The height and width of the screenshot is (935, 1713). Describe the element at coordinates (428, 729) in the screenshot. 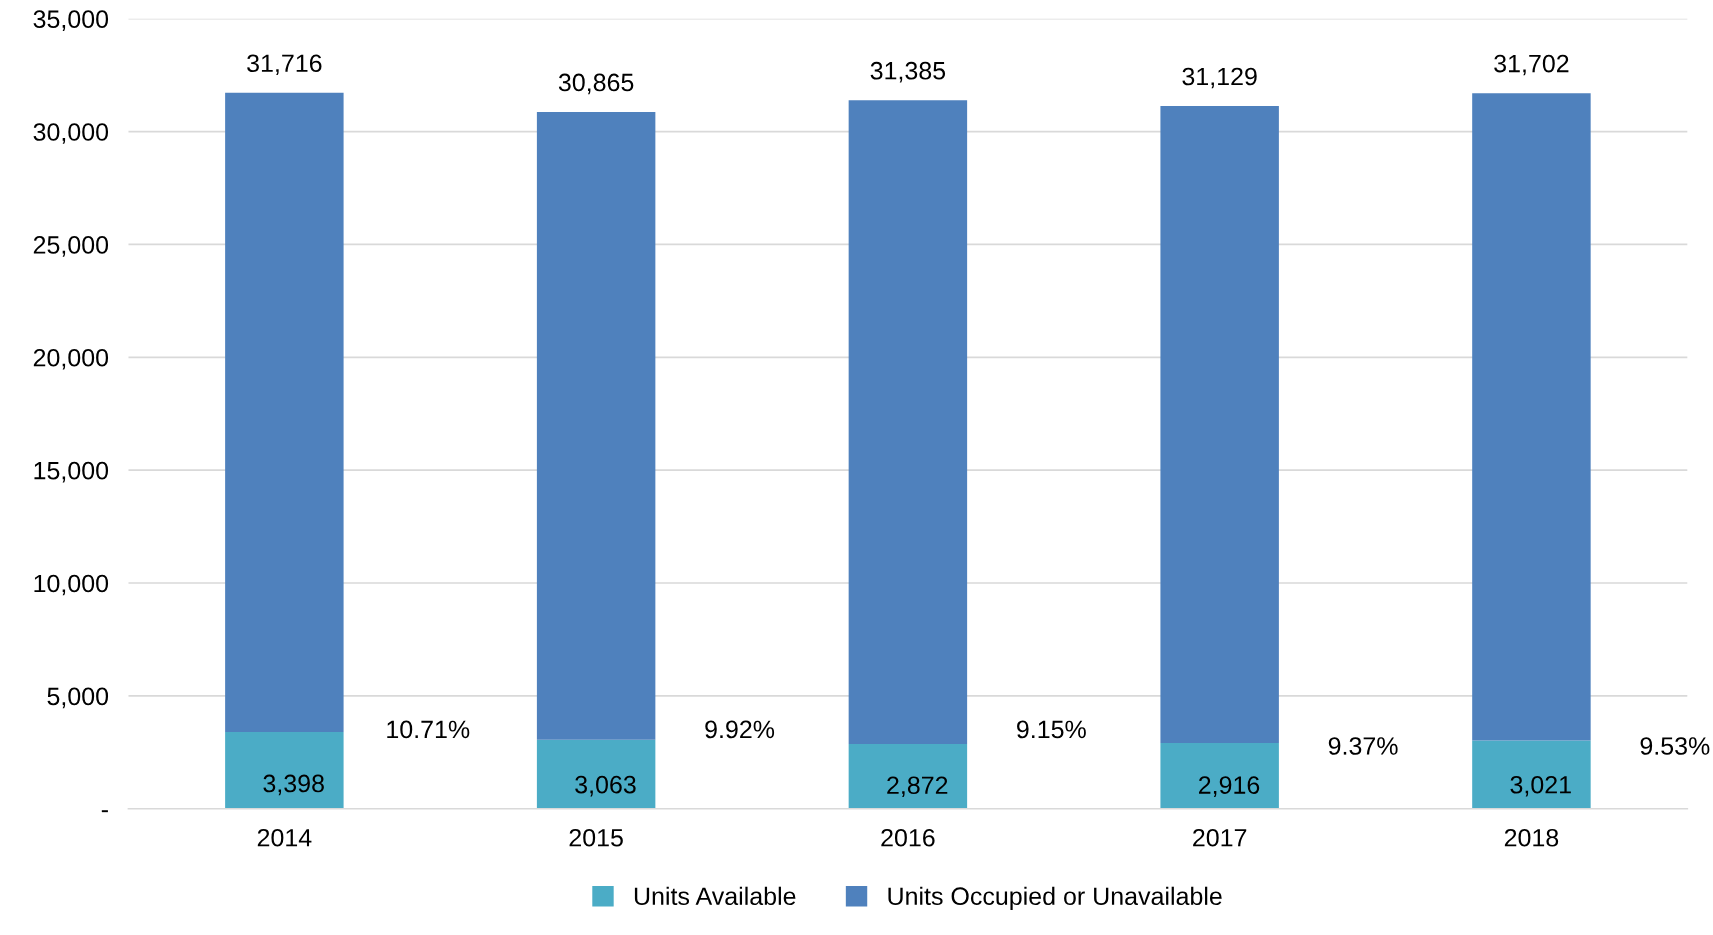

I see `annotation: 10.71%` at that location.